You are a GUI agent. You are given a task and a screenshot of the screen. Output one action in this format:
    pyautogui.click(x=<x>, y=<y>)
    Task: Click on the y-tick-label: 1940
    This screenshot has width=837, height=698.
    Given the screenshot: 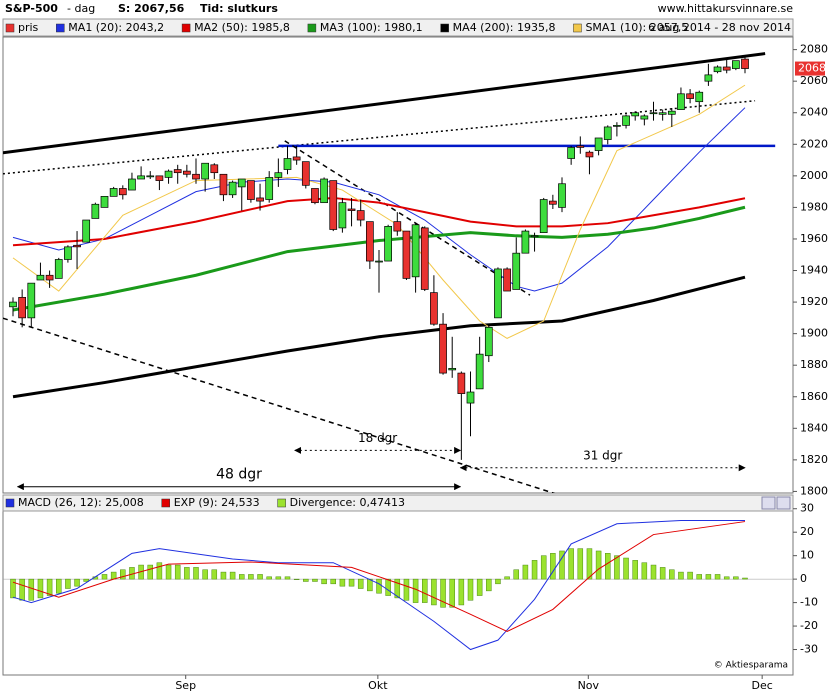 What is the action you would take?
    pyautogui.click(x=814, y=270)
    